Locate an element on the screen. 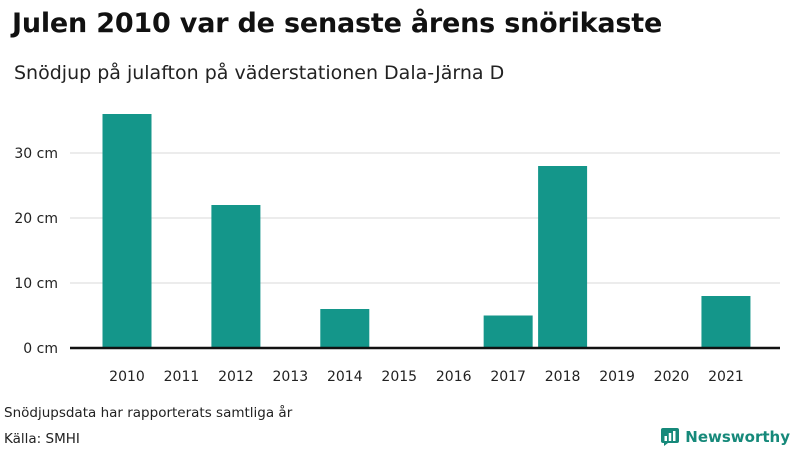  x-tick-label: 2019 is located at coordinates (617, 377).